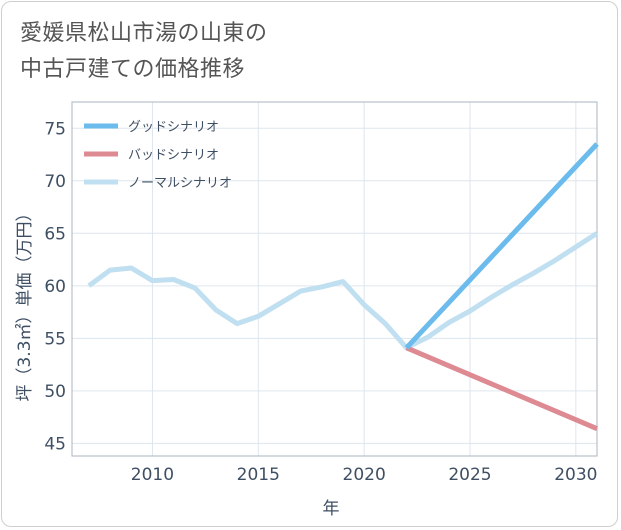 The width and height of the screenshot is (621, 530). I want to click on legend-label-1: バッドシナリオ, so click(173, 155).